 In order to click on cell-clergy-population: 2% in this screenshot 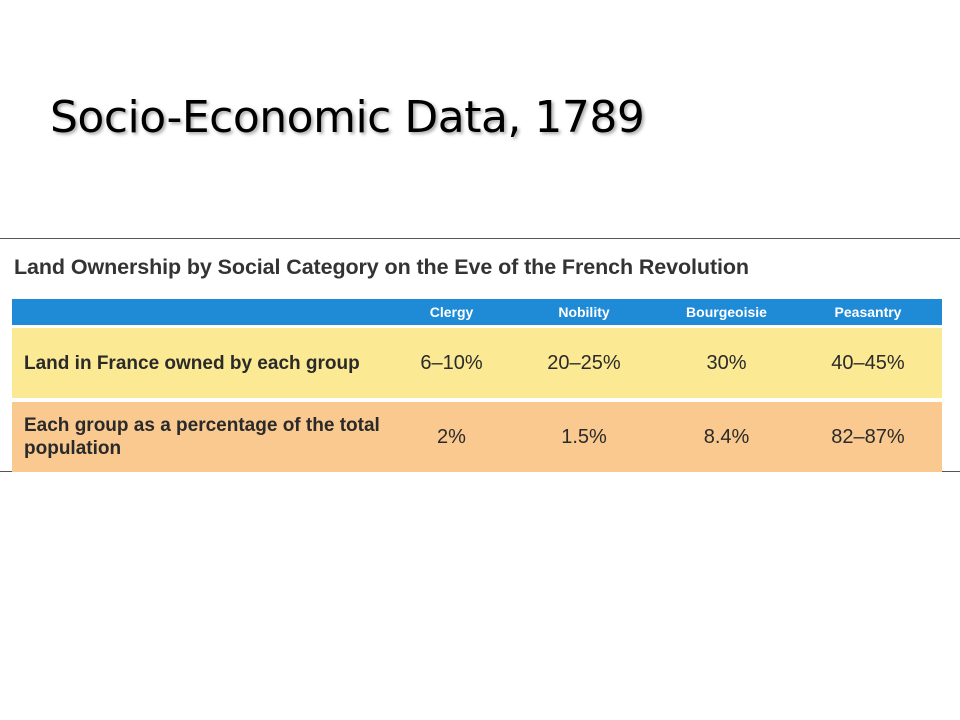, I will do `click(451, 435)`.